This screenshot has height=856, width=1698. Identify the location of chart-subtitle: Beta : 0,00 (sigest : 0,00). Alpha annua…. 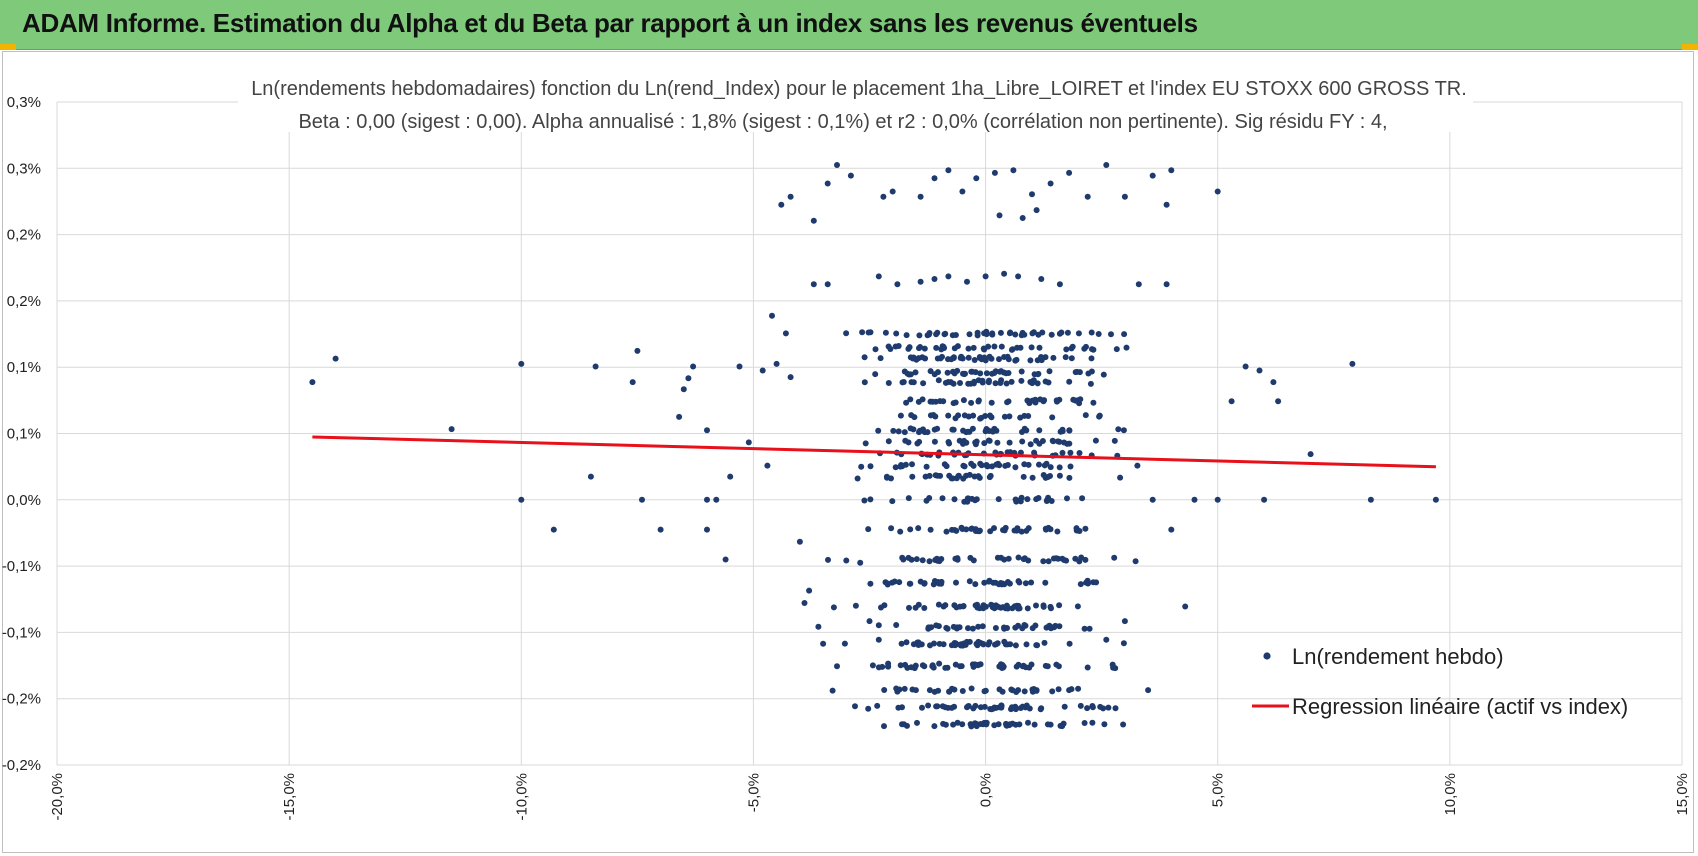
(842, 122).